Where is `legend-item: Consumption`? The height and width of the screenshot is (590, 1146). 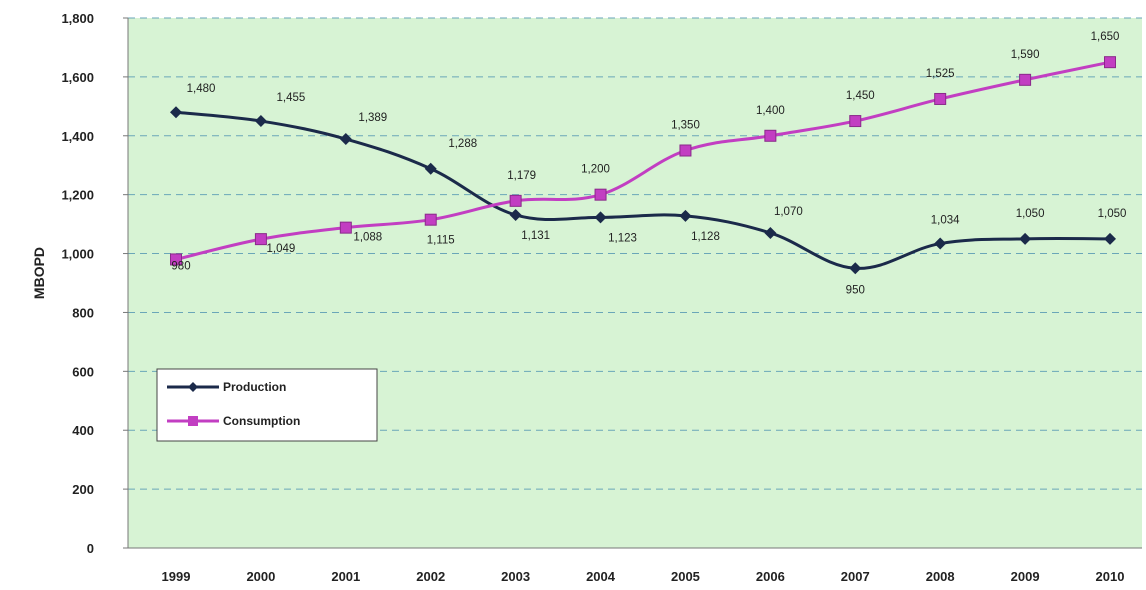
legend-item: Consumption is located at coordinates (233, 421).